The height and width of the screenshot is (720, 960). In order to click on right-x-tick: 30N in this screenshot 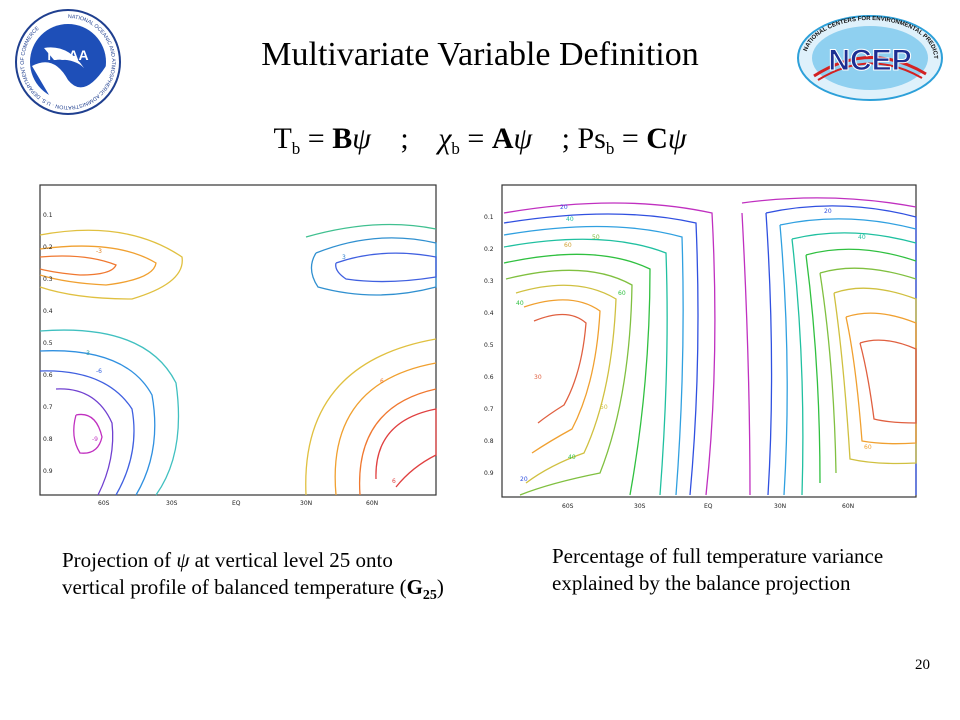, I will do `click(780, 506)`.